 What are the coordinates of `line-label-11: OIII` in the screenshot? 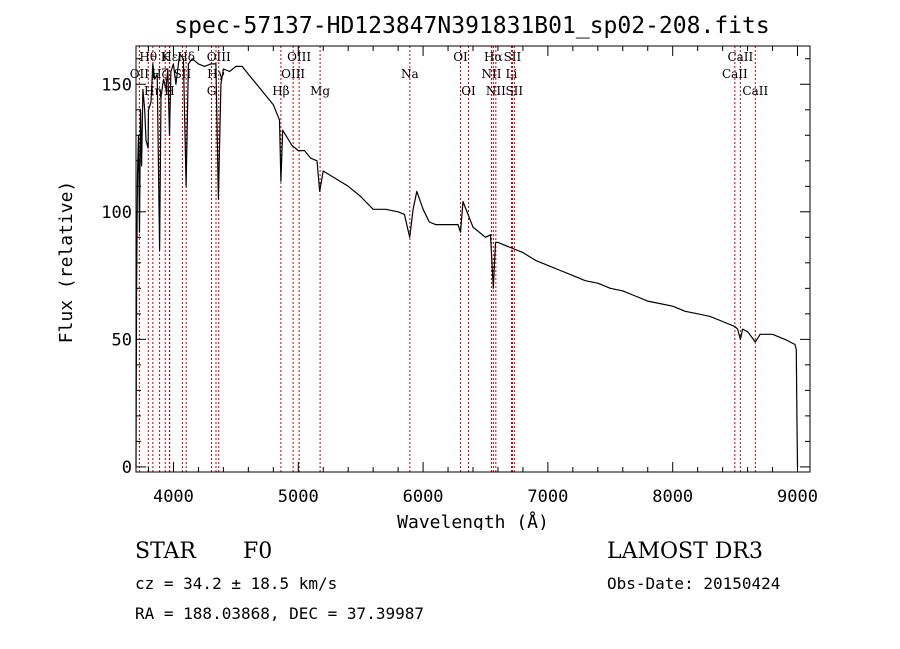 It's located at (219, 57).